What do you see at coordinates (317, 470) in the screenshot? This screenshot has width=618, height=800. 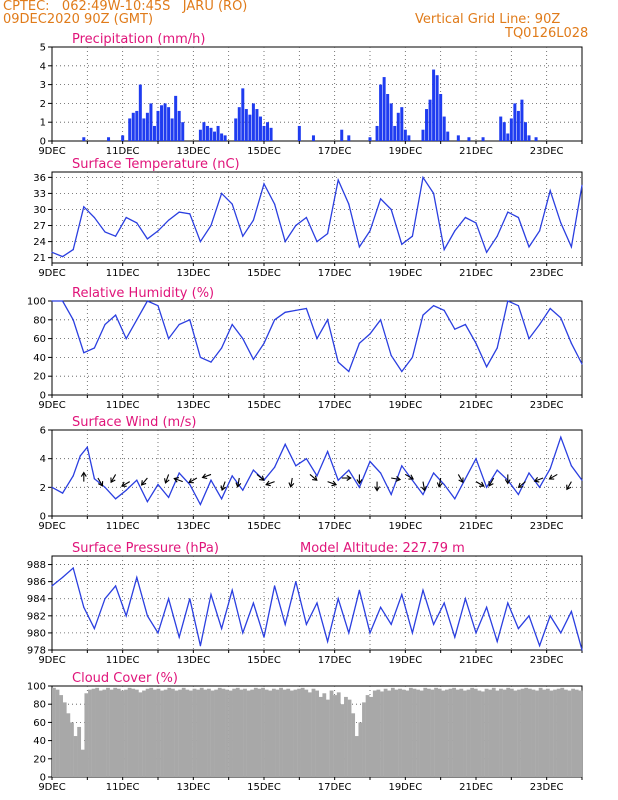 I see `series-line` at bounding box center [317, 470].